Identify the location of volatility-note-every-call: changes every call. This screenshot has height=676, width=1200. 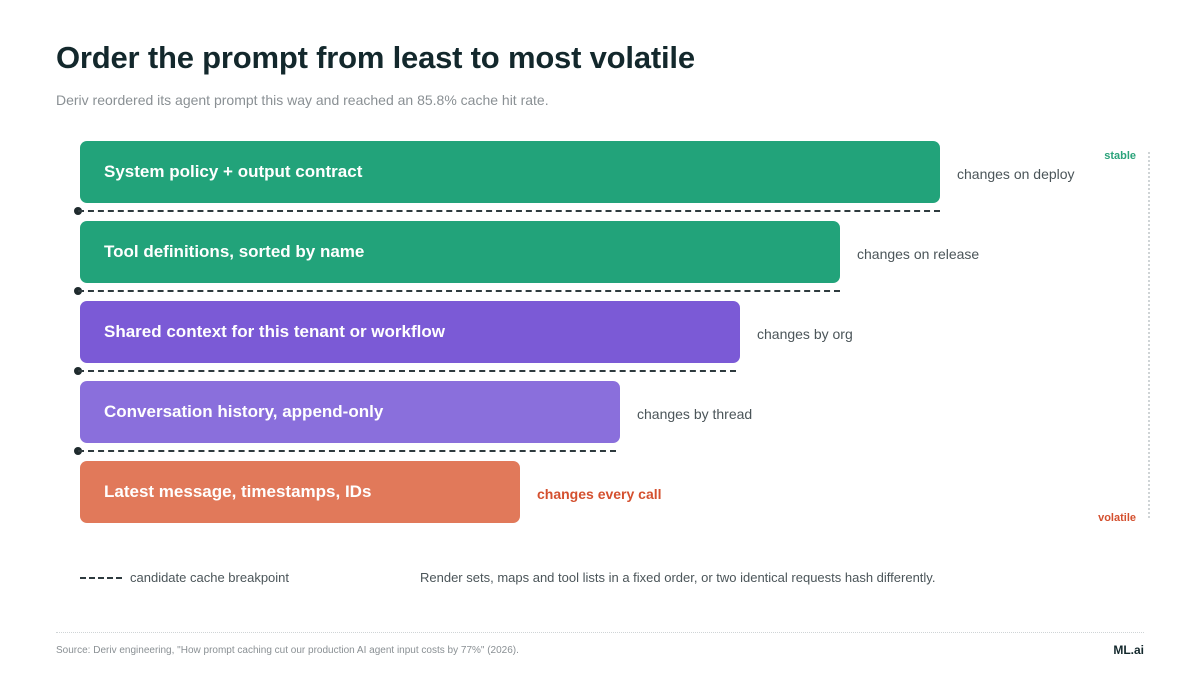
(599, 494).